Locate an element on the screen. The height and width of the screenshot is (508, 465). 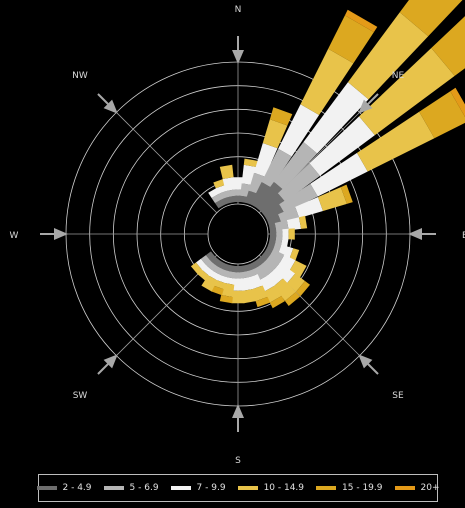
legend-label: 5 - 6.9 is located at coordinates (144, 488).